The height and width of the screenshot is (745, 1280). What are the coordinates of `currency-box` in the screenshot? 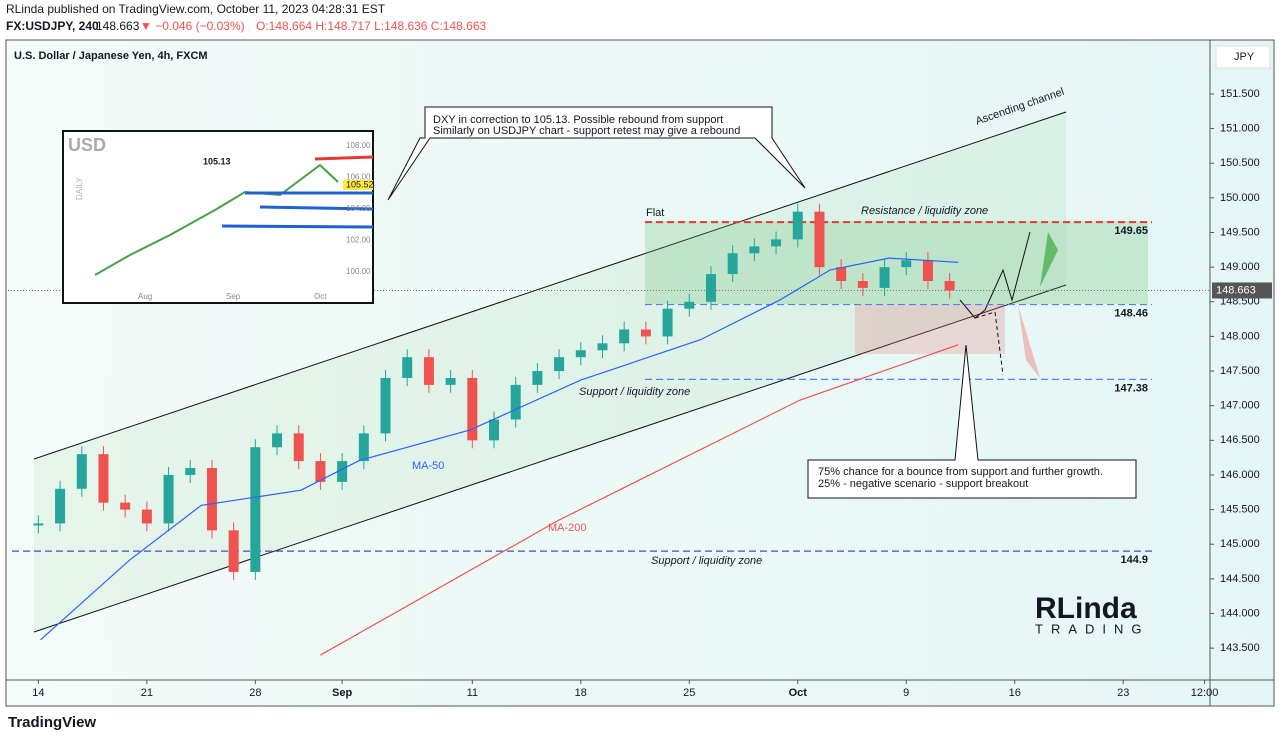 It's located at (1243, 57).